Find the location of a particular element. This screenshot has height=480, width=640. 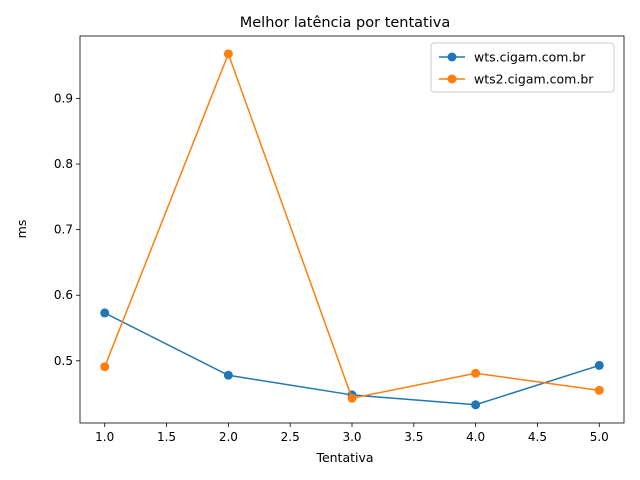

x-tick-label: 4.5 is located at coordinates (537, 437).